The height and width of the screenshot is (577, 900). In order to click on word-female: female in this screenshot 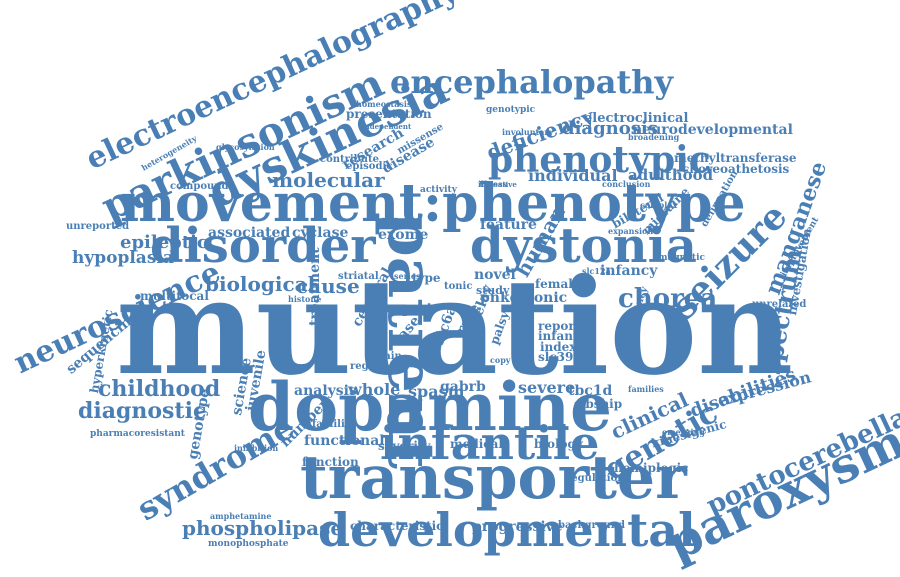, I will do `click(558, 284)`.